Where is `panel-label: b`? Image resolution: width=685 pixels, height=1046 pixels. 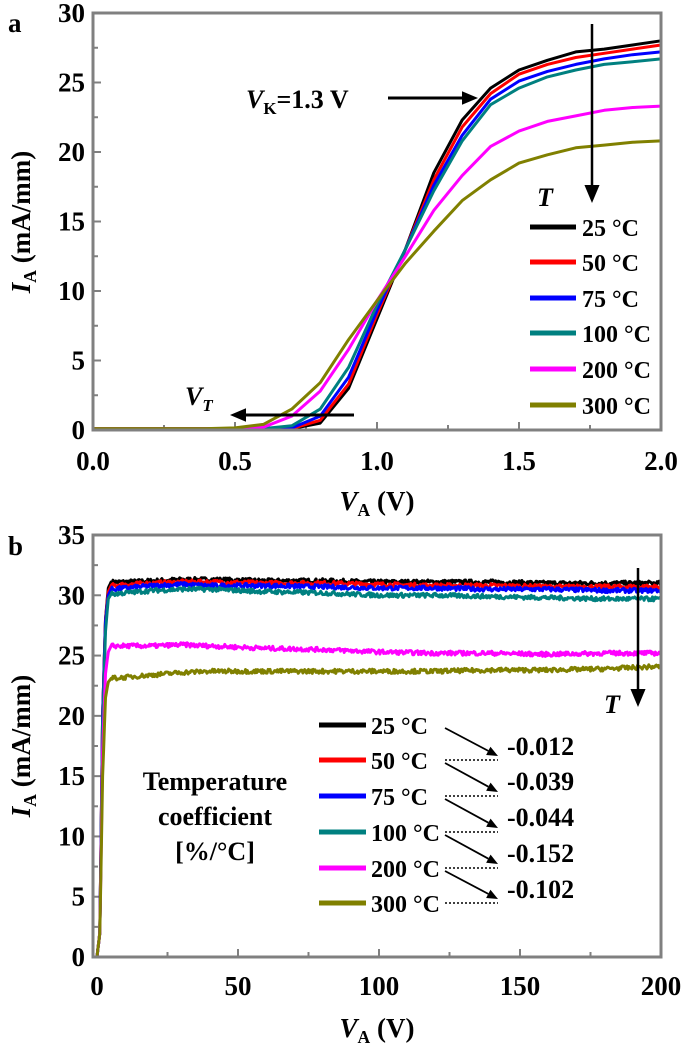
panel-label: b is located at coordinates (15, 546).